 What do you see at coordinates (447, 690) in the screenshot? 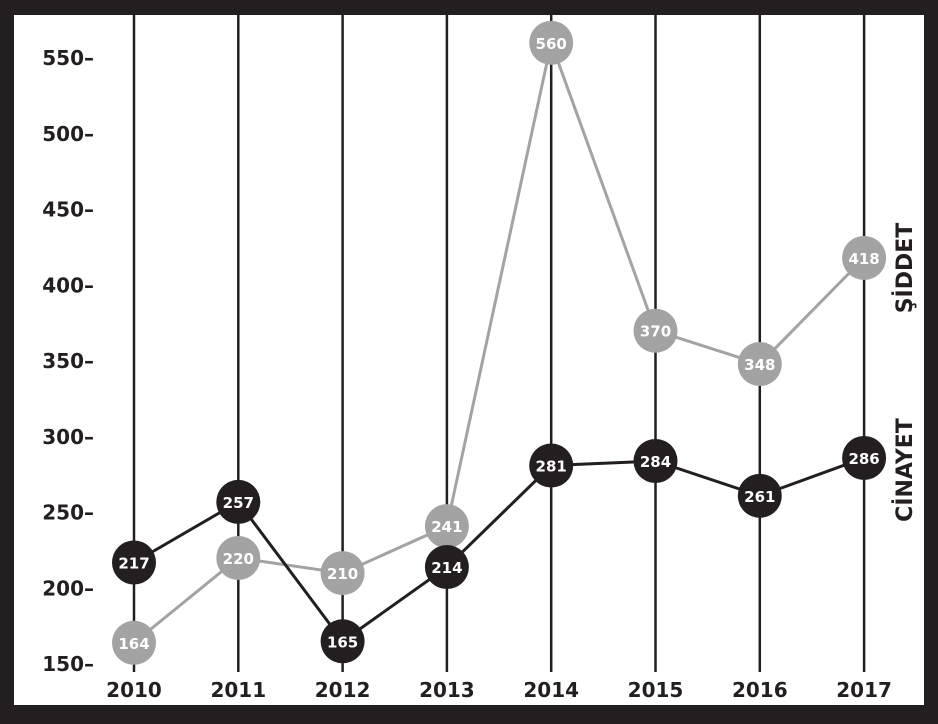
I see `x-tick-label: 2013` at bounding box center [447, 690].